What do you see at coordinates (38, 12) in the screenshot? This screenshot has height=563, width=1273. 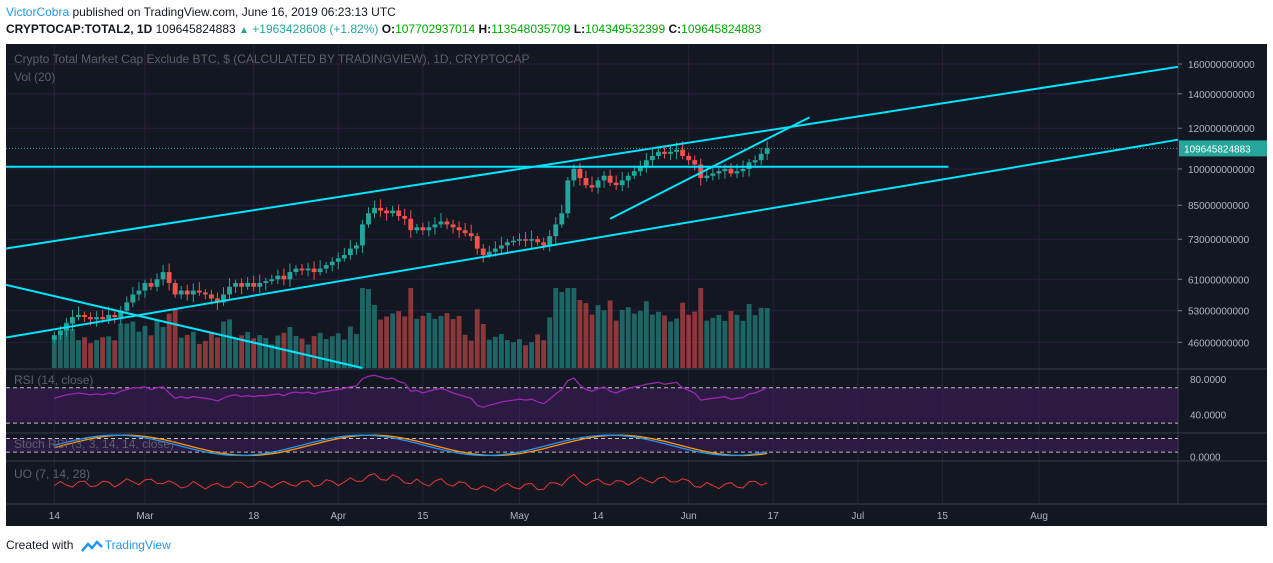 I see `author-link: VictorCobra` at bounding box center [38, 12].